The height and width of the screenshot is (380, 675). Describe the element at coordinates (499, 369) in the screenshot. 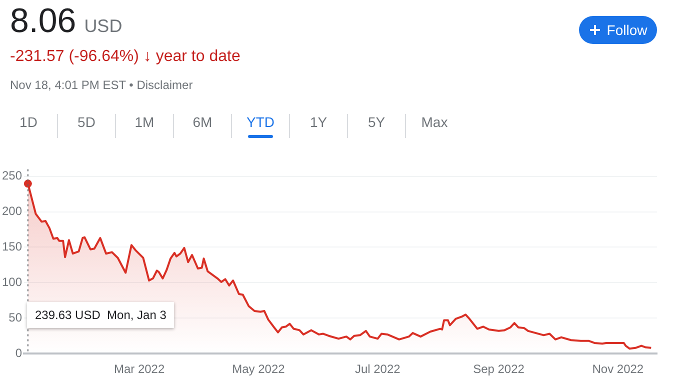

I see `x-tick-label: Sep 2022` at that location.